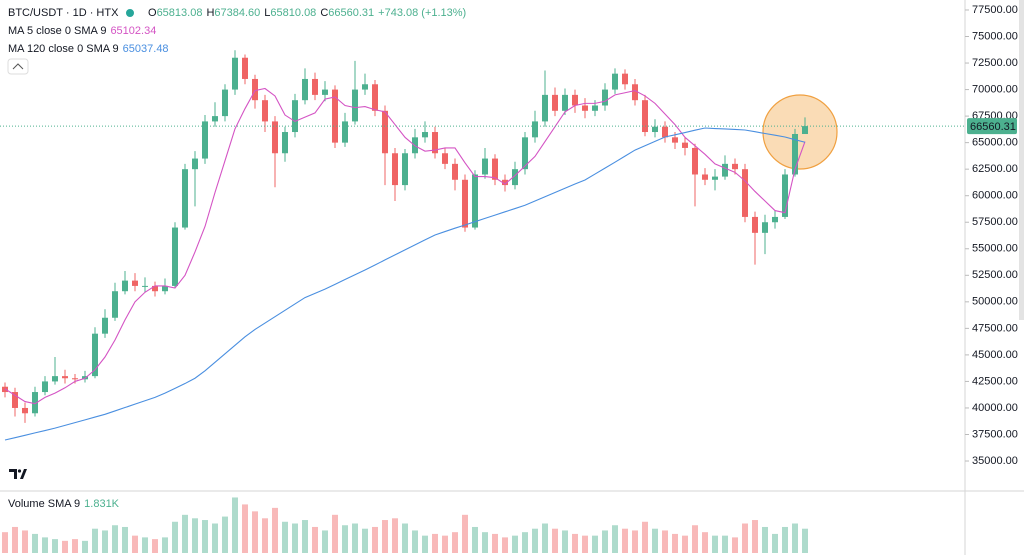  I want to click on ohlc-key: L, so click(267, 13).